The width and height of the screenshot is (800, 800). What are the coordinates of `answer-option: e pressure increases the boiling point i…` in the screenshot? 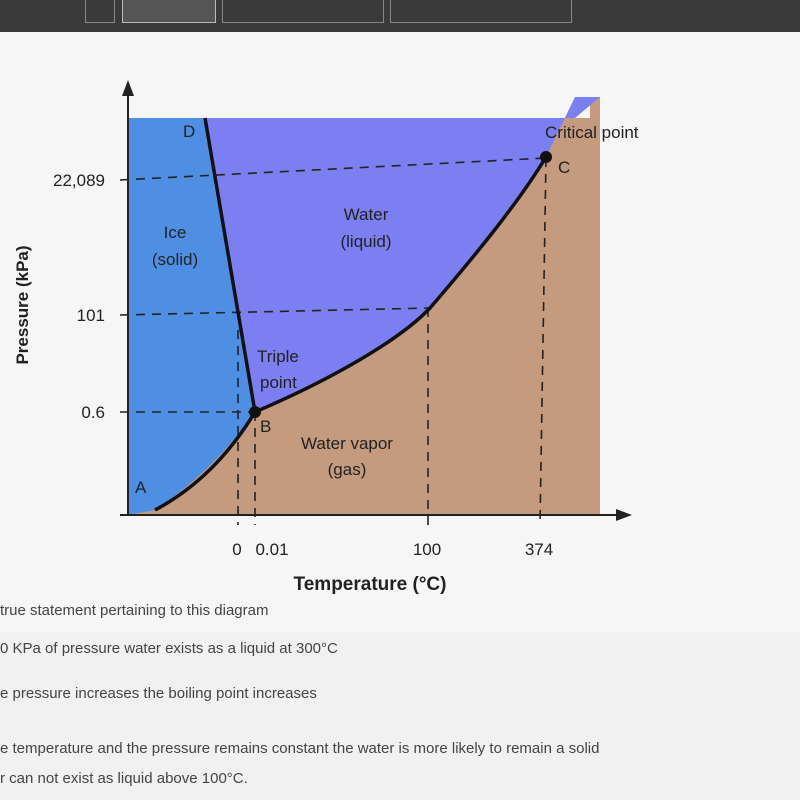 It's located at (158, 693).